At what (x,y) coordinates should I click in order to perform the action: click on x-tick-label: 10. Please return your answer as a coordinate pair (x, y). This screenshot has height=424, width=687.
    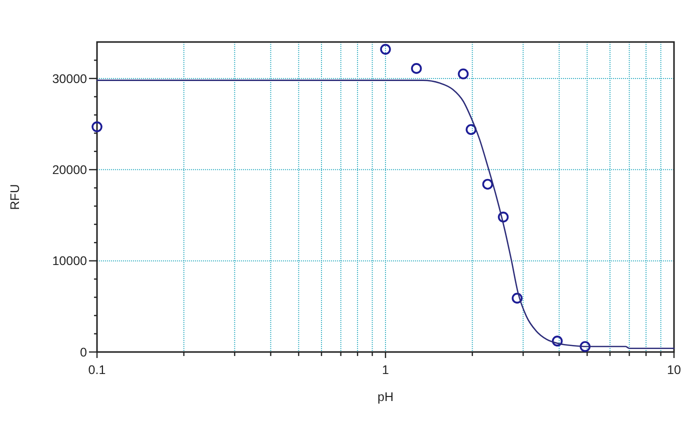
    Looking at the image, I should click on (674, 370).